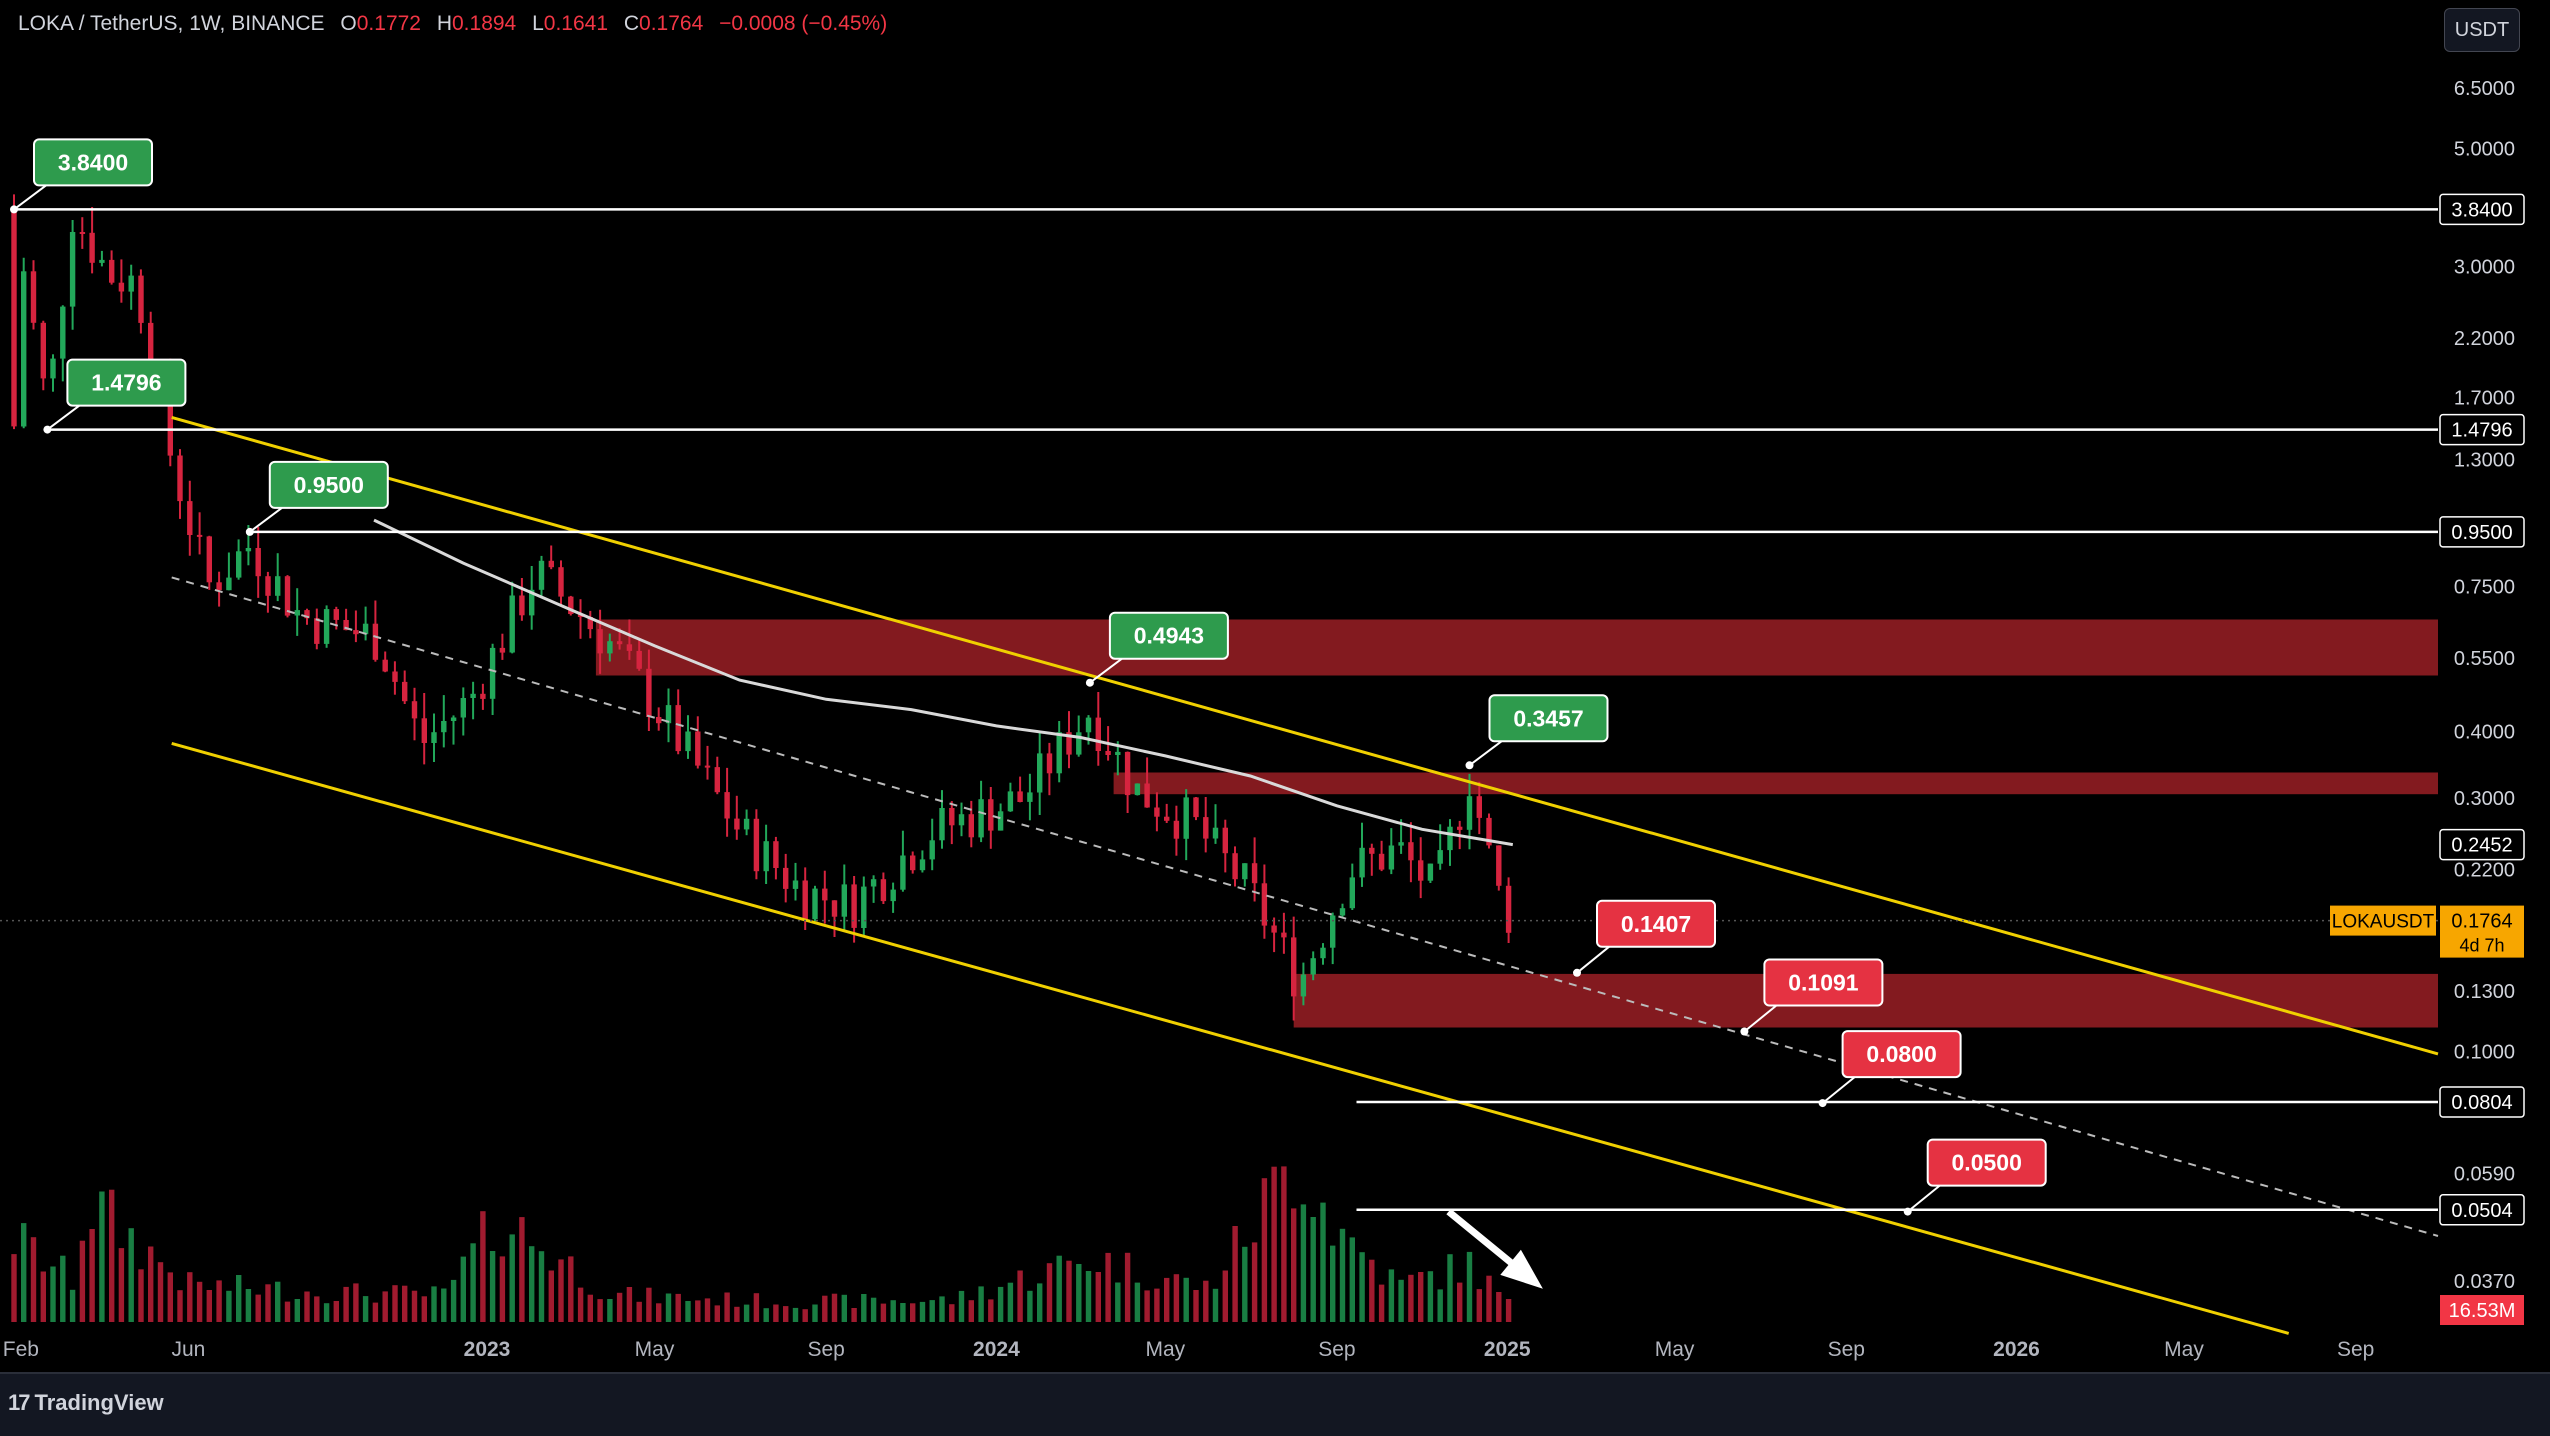  I want to click on tradingview-logo-text: TradingView, so click(99, 1402).